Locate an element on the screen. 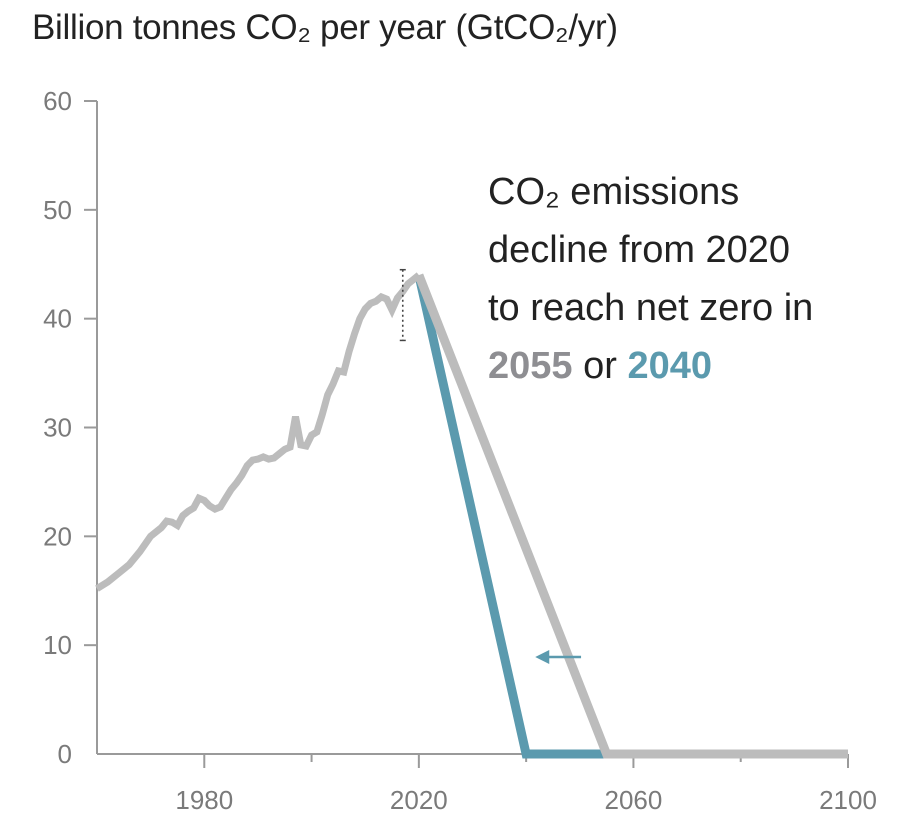 This screenshot has height=835, width=920. x-tick-label: 2060 is located at coordinates (634, 800).